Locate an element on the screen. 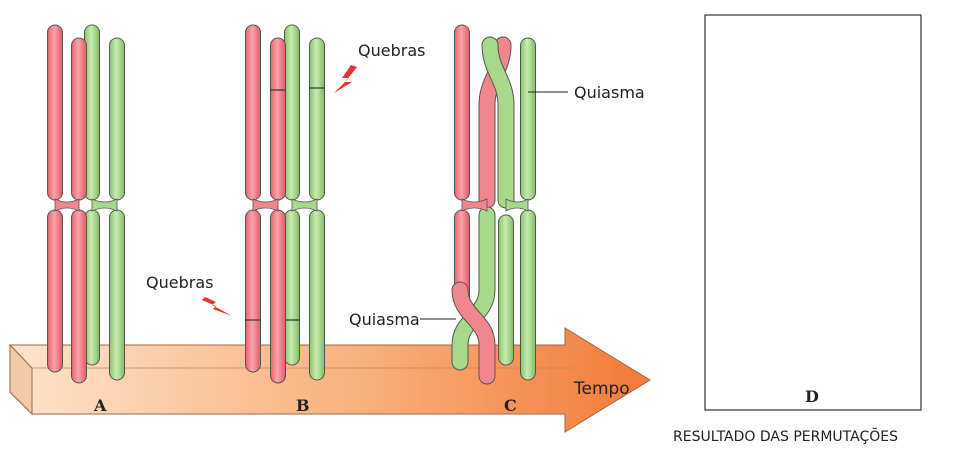 The width and height of the screenshot is (956, 450). breaks-label-top: Quebras is located at coordinates (391, 50).